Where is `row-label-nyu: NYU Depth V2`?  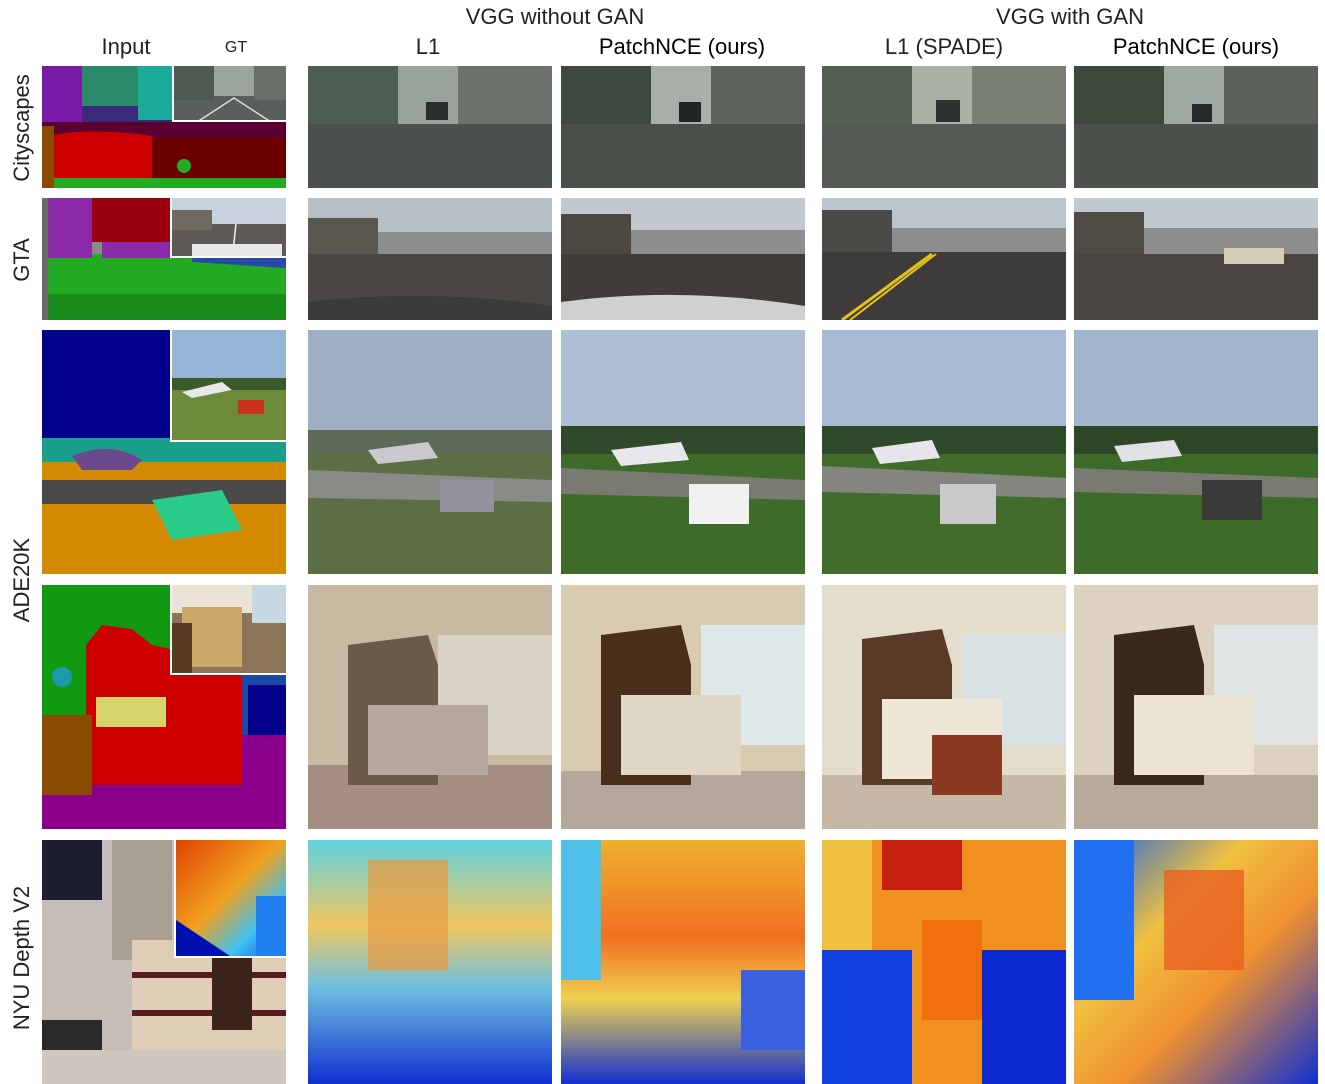 row-label-nyu: NYU Depth V2 is located at coordinates (21, 958).